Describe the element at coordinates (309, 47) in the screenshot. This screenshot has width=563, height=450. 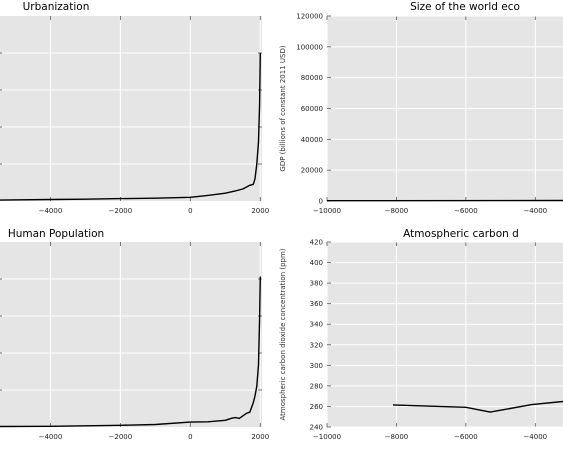
I see `y-tick-label: 100000` at that location.